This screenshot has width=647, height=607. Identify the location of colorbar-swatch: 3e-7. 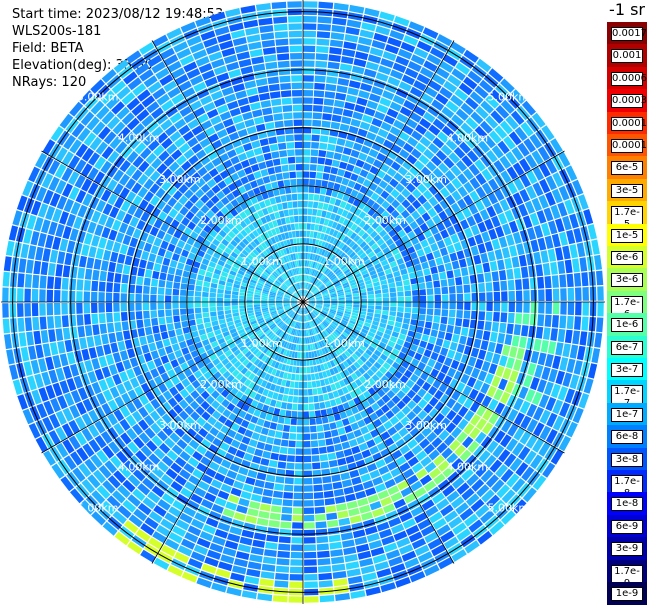
(627, 369).